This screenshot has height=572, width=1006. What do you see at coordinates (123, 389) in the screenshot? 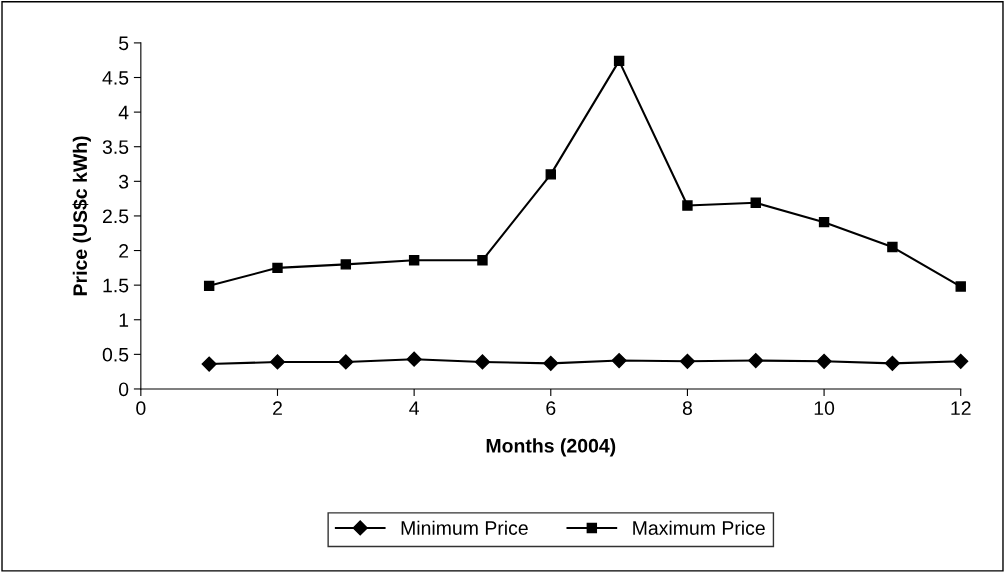
I see `y-tick-label: 0` at bounding box center [123, 389].